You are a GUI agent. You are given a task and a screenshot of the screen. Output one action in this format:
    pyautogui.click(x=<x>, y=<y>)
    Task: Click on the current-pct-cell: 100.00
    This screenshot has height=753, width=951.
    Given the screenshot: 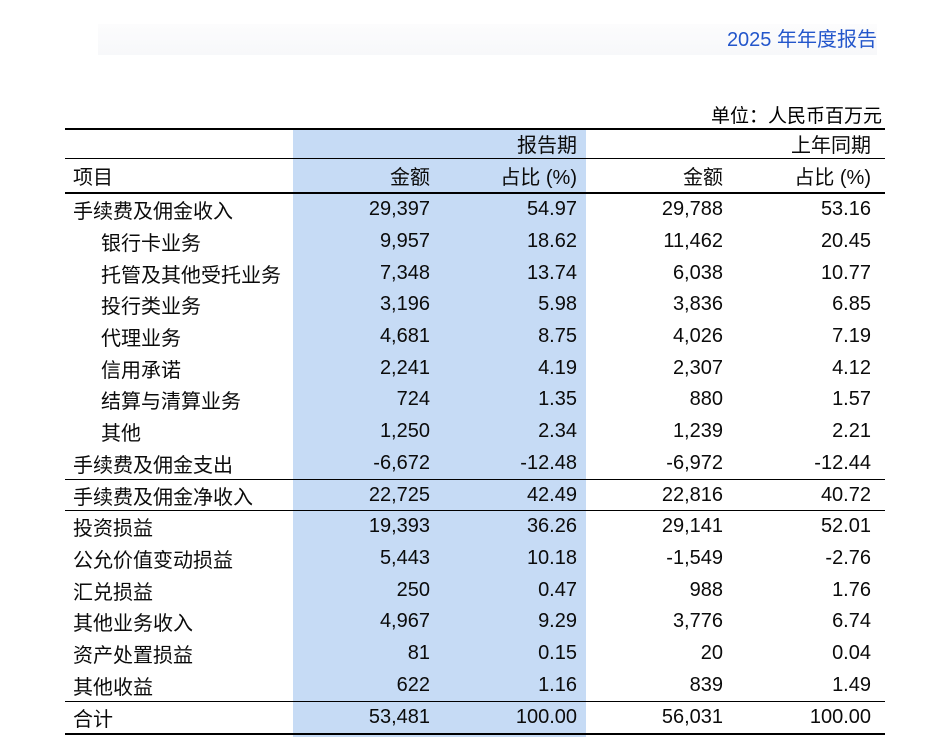 What is the action you would take?
    pyautogui.click(x=546, y=716)
    